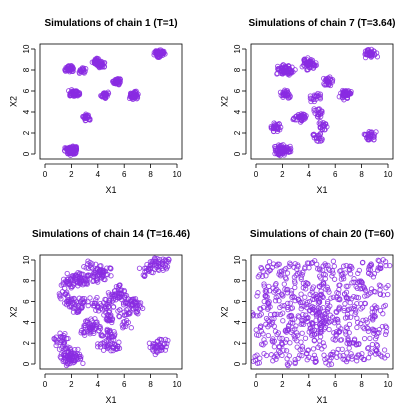  Describe the element at coordinates (13, 311) in the screenshot. I see `y-axis-label: X2` at that location.